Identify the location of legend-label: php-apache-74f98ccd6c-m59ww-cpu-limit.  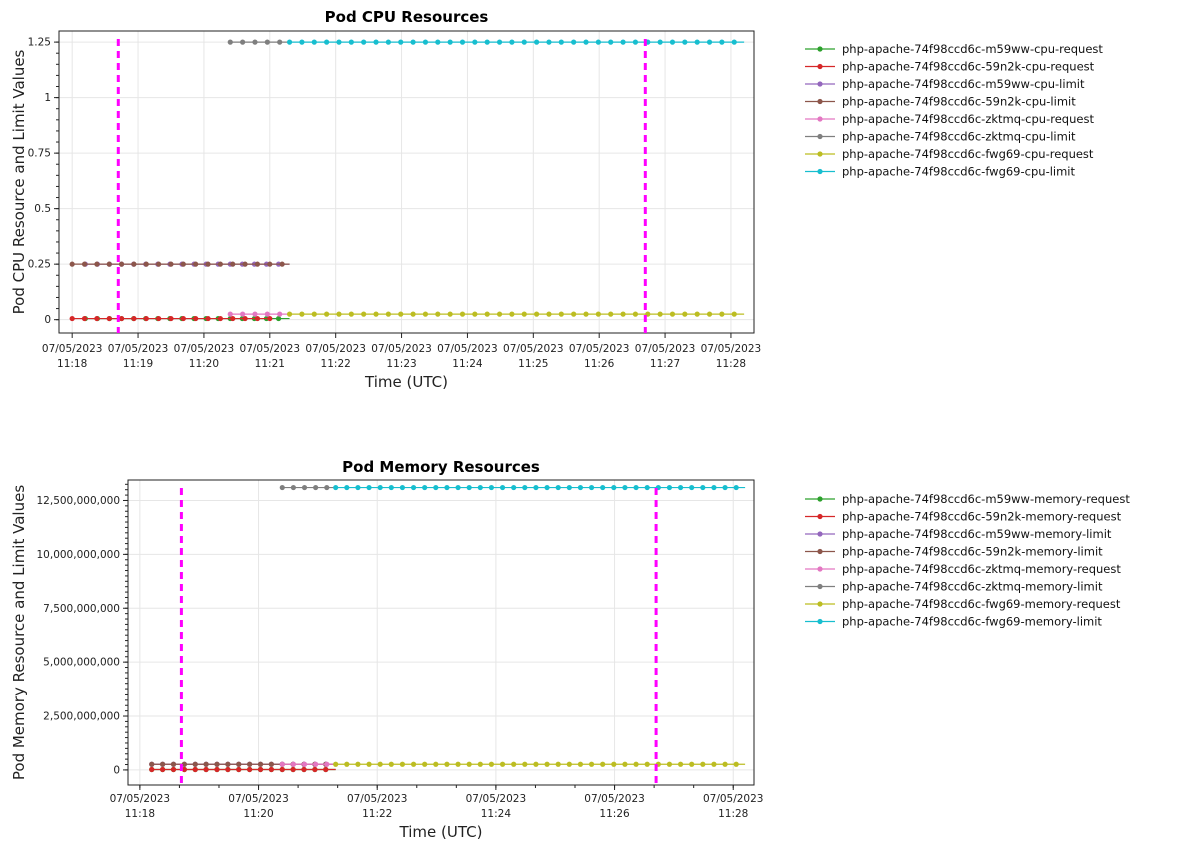
(963, 84).